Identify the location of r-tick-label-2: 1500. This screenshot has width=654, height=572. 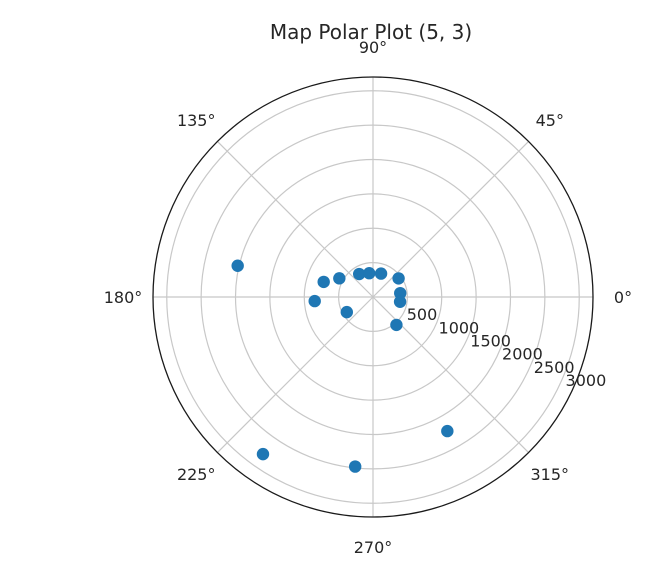
(490, 340).